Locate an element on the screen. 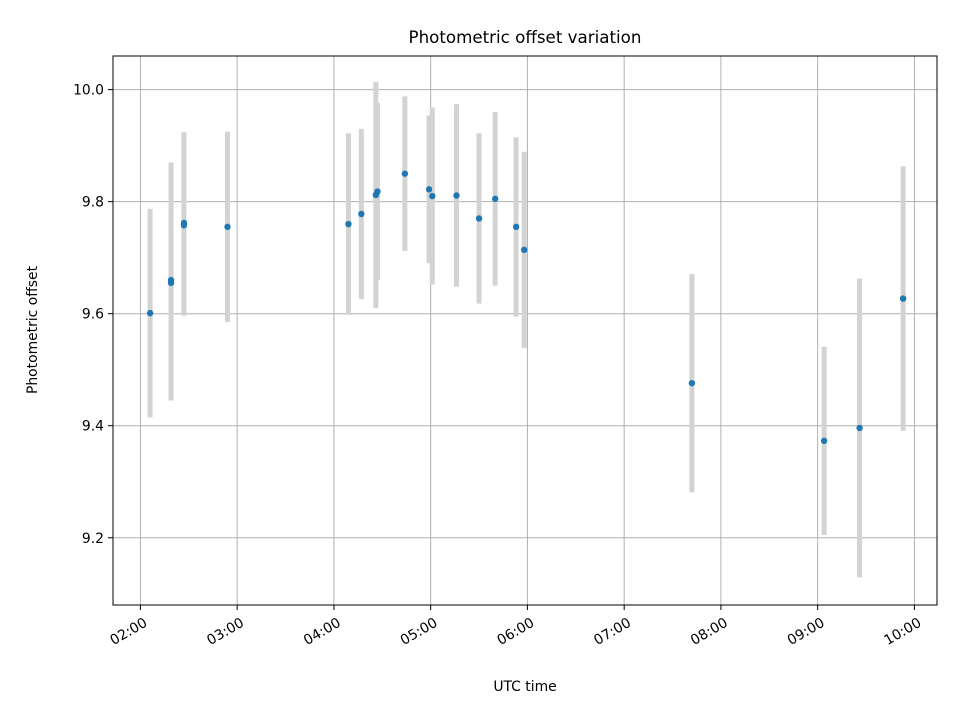  y-tick-label: 10.0 is located at coordinates (88, 91).